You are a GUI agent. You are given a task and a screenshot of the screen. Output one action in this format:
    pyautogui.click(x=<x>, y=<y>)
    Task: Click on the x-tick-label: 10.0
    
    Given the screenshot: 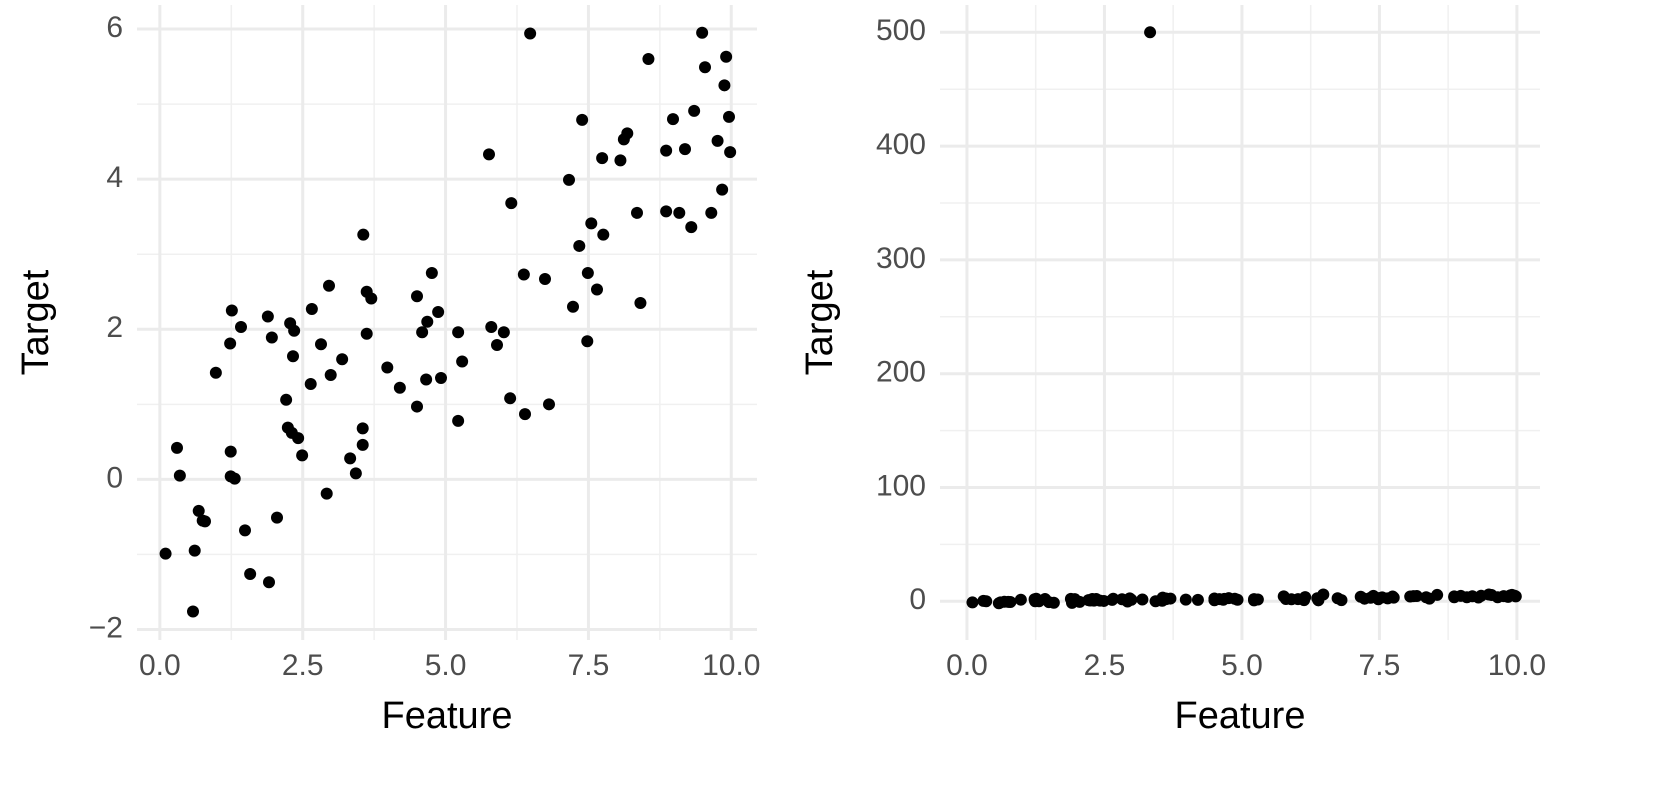 What is the action you would take?
    pyautogui.click(x=1517, y=665)
    